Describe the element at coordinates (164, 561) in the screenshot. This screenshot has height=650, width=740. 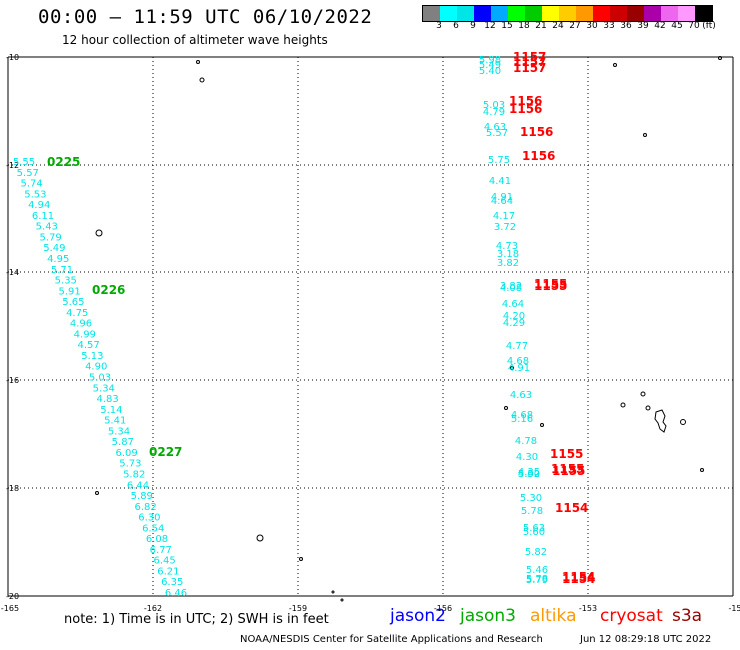
I see `wave-height-value: 6.45` at that location.